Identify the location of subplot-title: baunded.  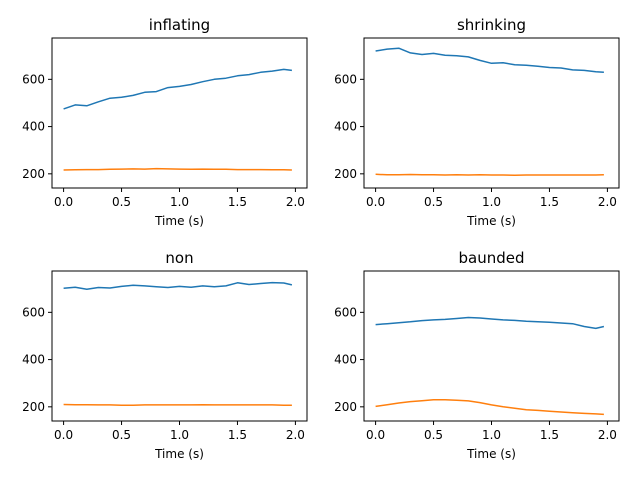
(492, 258).